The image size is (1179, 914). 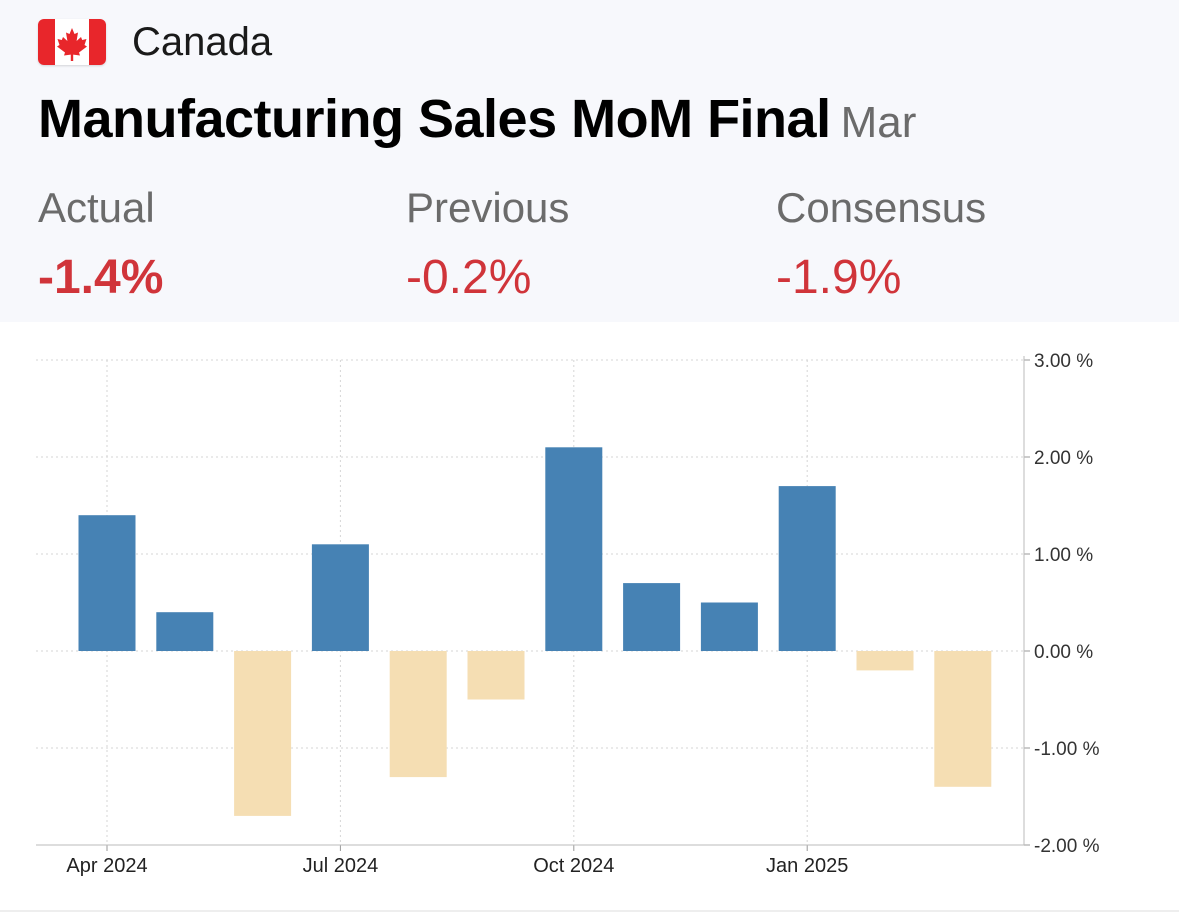 I want to click on stat-previous-label: Previous, so click(x=488, y=207).